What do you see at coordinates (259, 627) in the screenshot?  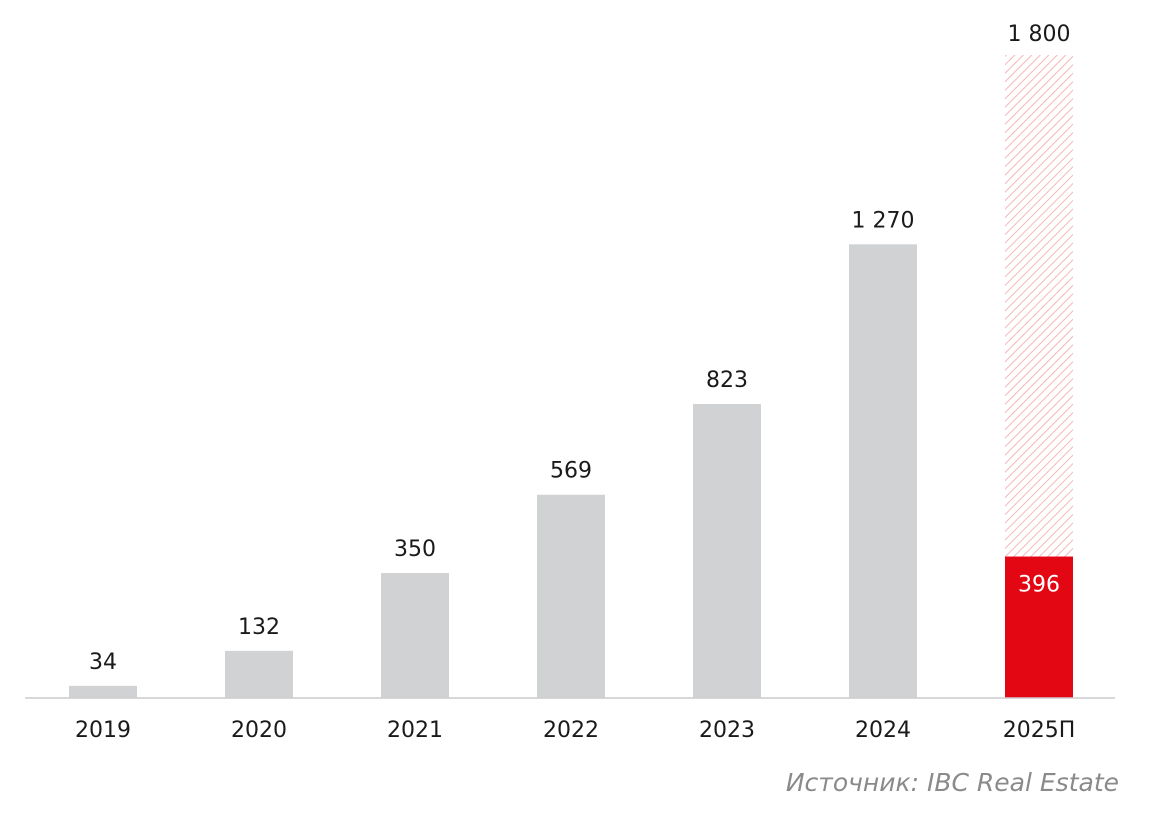 I see `value-label-2020: 132` at bounding box center [259, 627].